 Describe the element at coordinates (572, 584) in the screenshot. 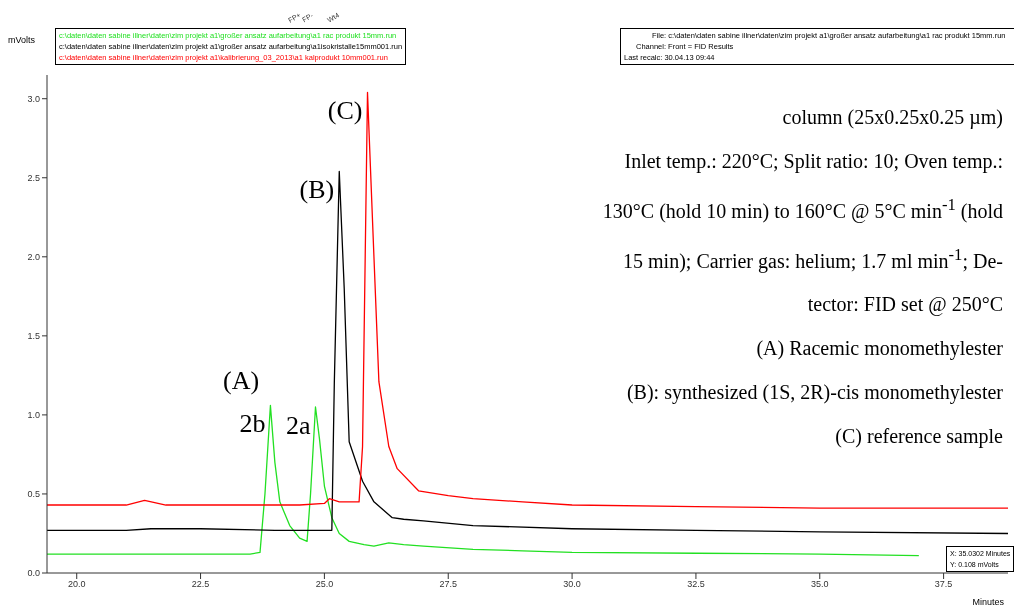

I see `x-tick-label: 30.0` at that location.